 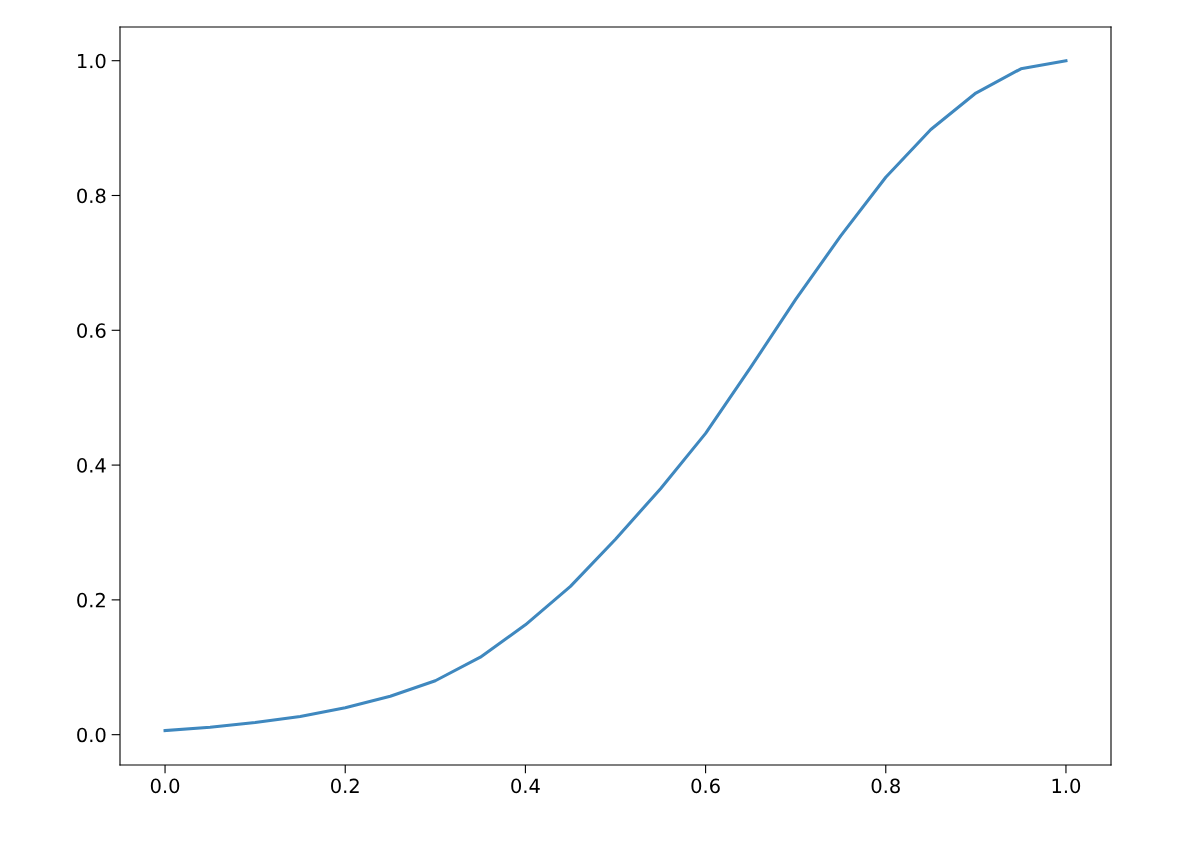 What do you see at coordinates (91, 600) in the screenshot?
I see `y-tick-label: 0.2` at bounding box center [91, 600].